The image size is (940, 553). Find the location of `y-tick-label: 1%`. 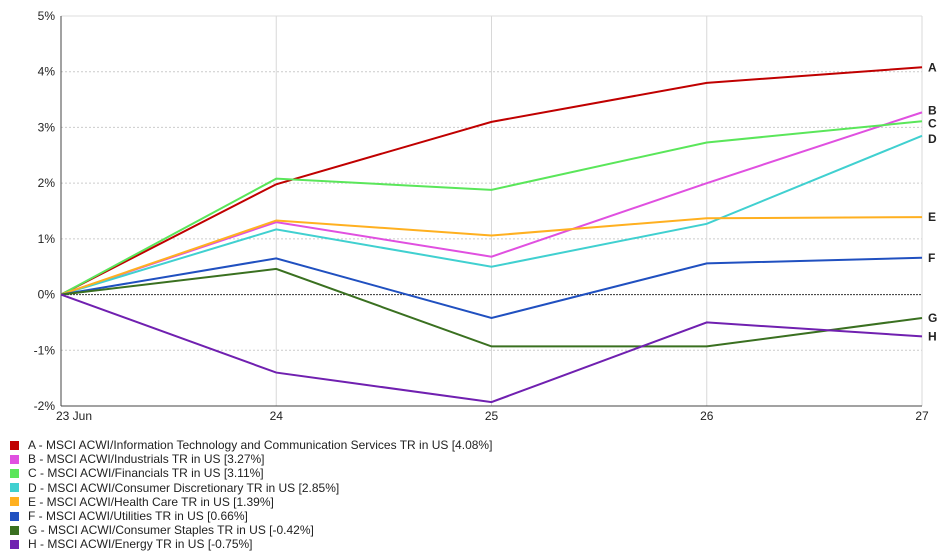

y-tick-label: 1% is located at coordinates (47, 239).